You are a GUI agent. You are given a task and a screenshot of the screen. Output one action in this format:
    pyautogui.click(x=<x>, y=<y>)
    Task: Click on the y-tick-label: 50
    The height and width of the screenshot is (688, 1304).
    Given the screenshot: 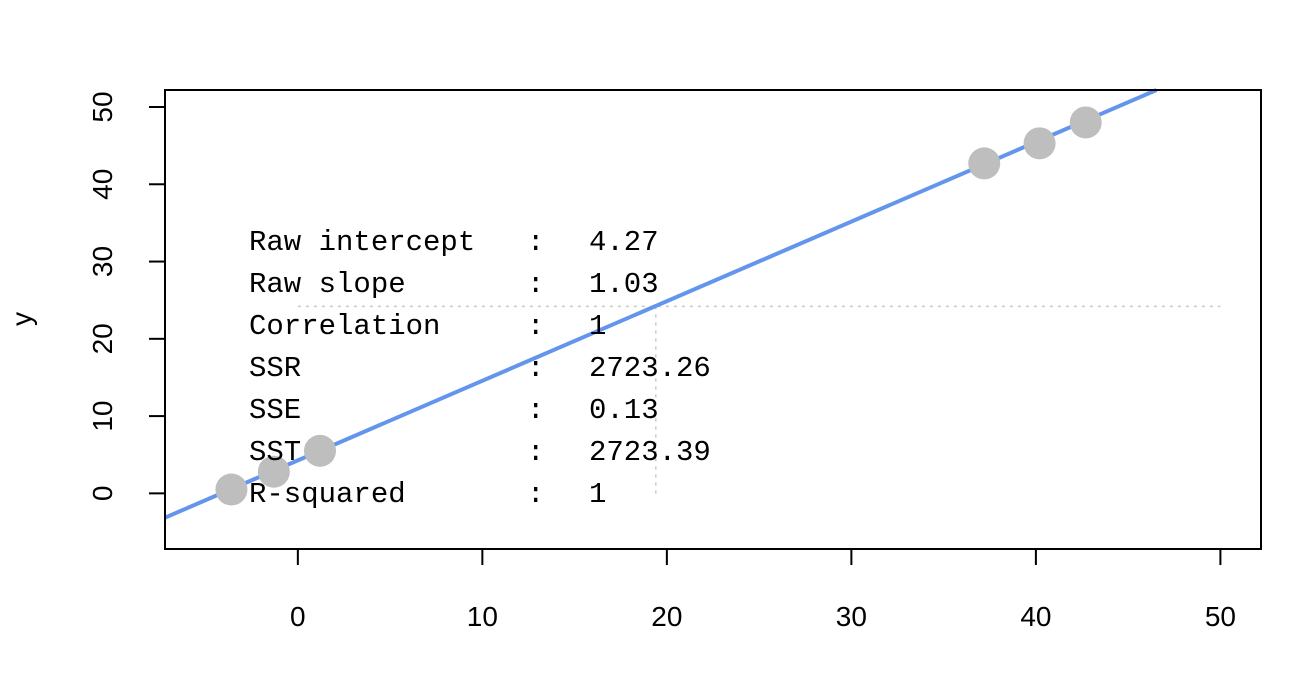 What is the action you would take?
    pyautogui.click(x=102, y=106)
    